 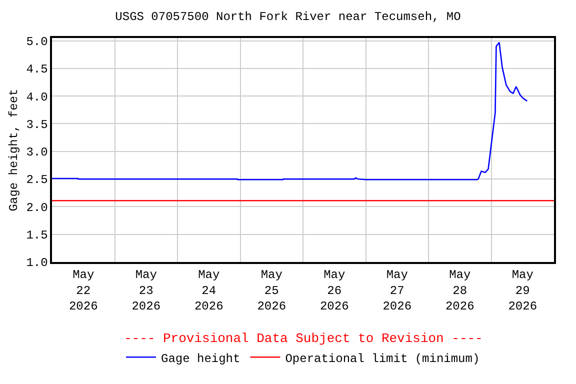 I want to click on y-tick-label: 5.0, so click(x=37, y=41).